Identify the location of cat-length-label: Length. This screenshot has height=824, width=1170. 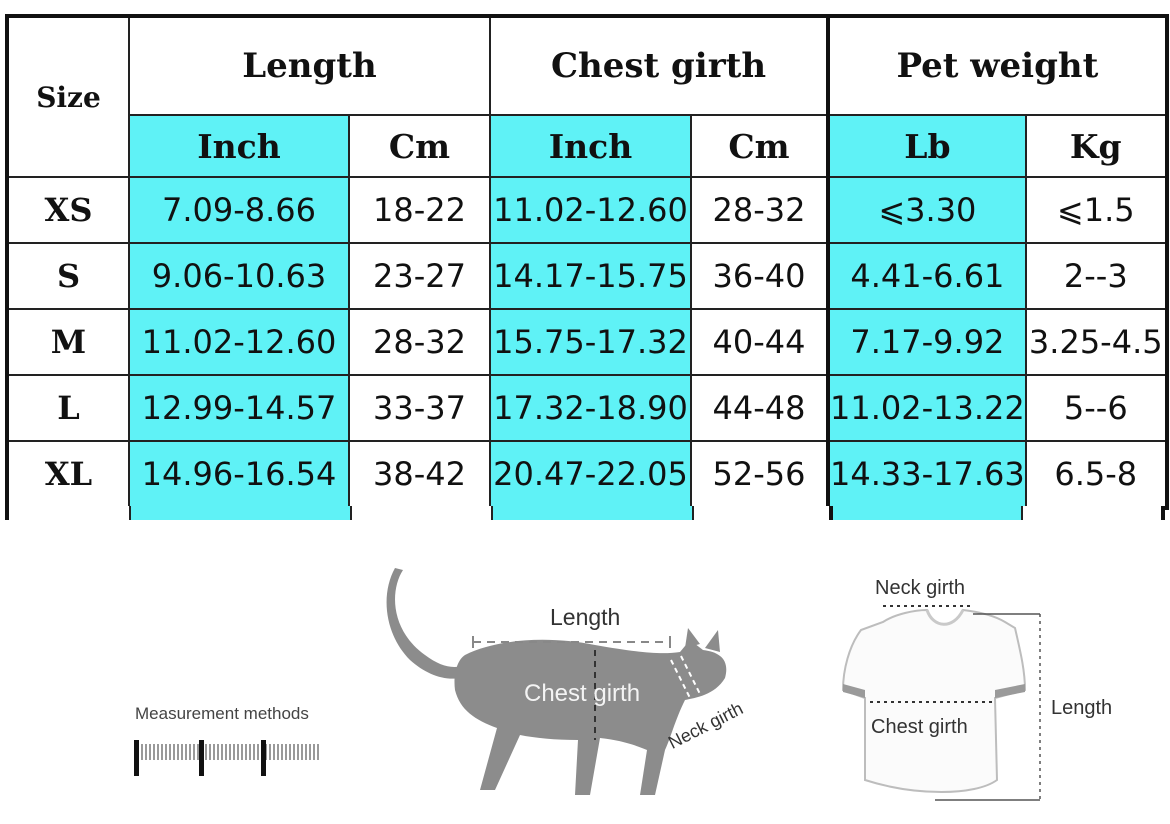
(585, 617).